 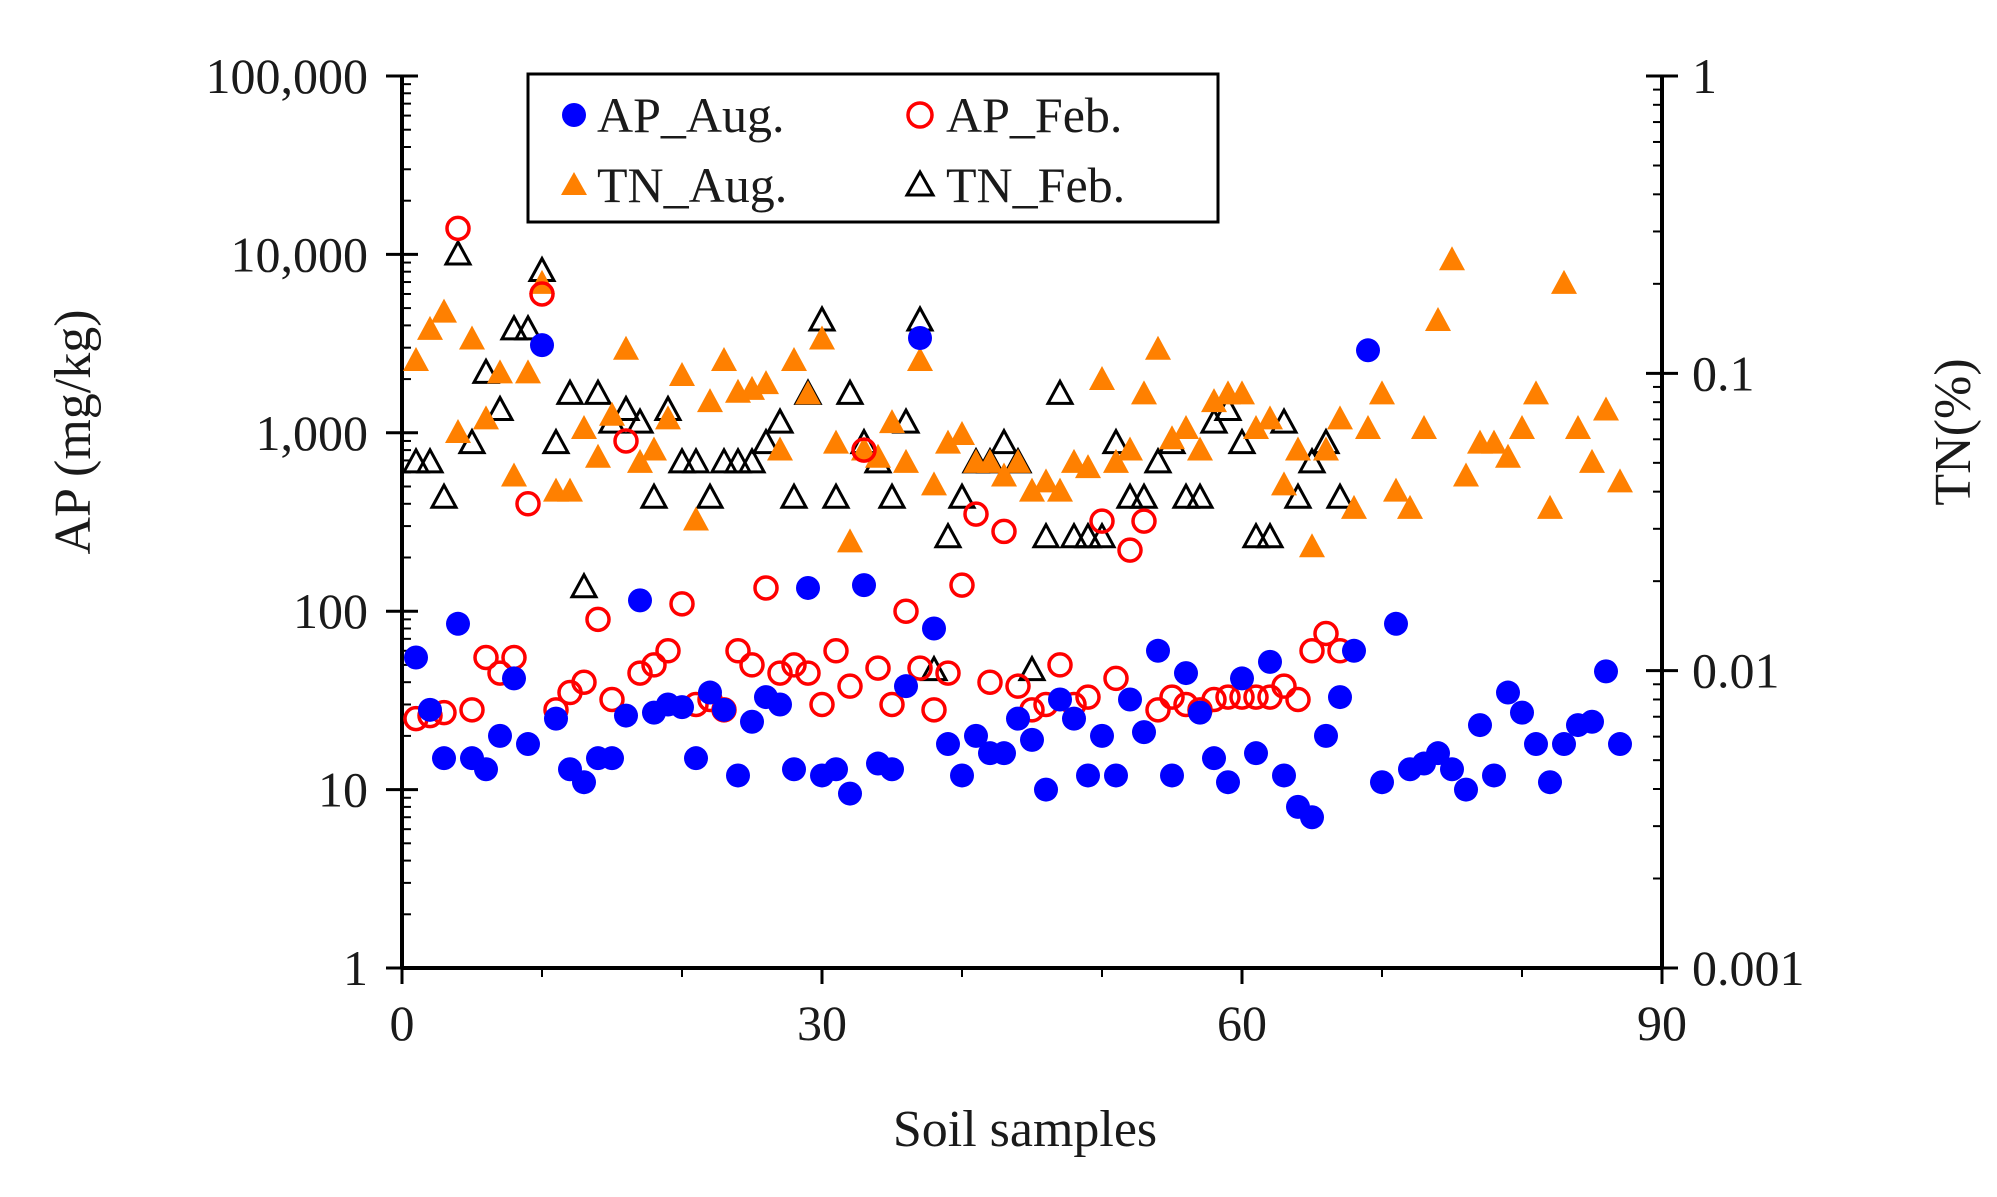 I want to click on y-axis-left-title: AP (mg/kg), so click(x=73, y=431).